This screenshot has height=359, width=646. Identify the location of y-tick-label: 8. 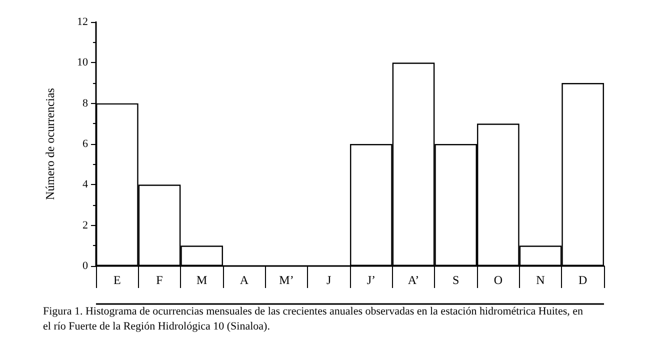
(85, 103).